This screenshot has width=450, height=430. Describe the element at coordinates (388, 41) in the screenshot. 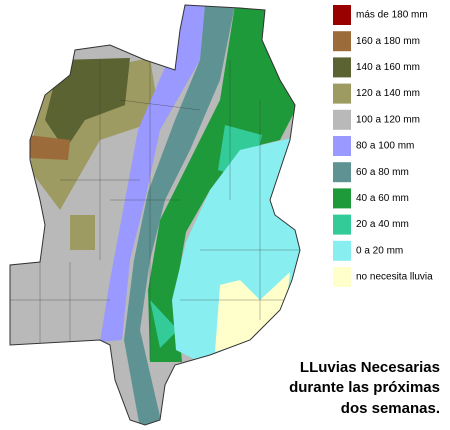

I see `legend-label: 160 a 180 mm` at that location.